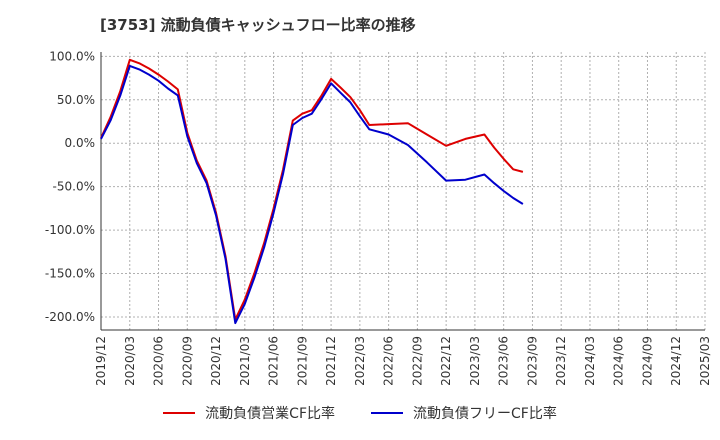  What do you see at coordinates (274, 361) in the screenshot?
I see `x-tick-label: 2021/06` at bounding box center [274, 361].